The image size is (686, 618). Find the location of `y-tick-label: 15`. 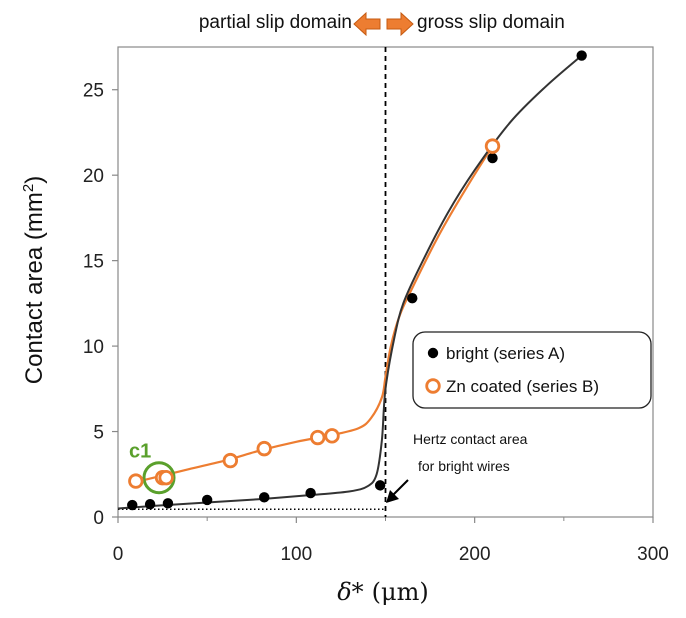

y-tick-label: 15 is located at coordinates (93, 262).